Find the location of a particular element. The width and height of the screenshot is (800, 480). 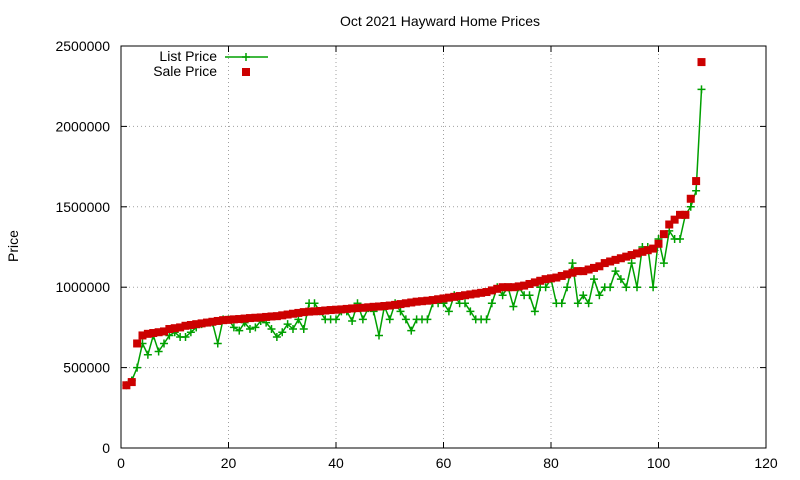

legend-marker-list-price is located at coordinates (246, 57).